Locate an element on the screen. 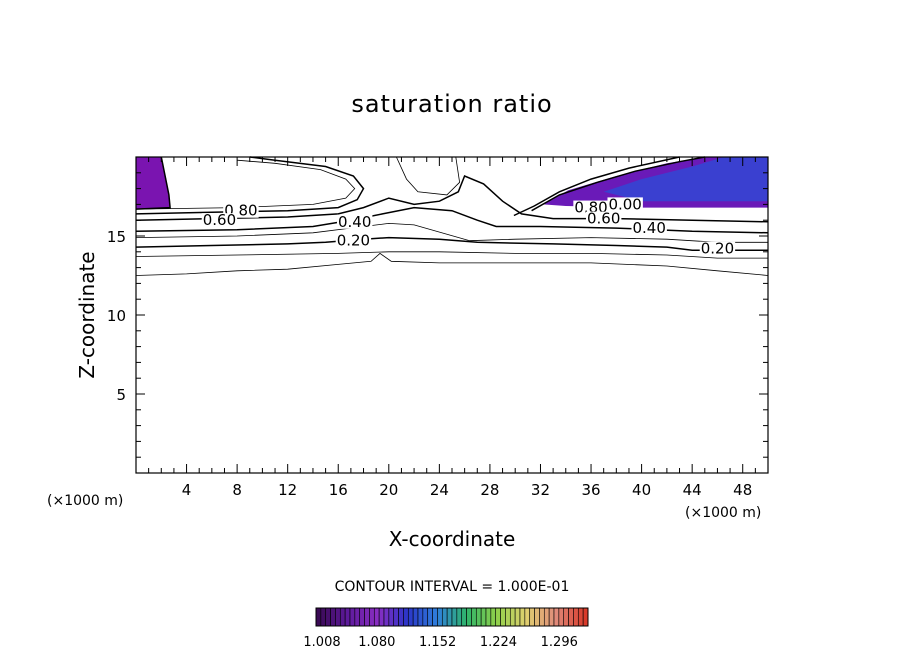 This screenshot has height=654, width=904. contour-label-6: 0.60 is located at coordinates (603, 219).